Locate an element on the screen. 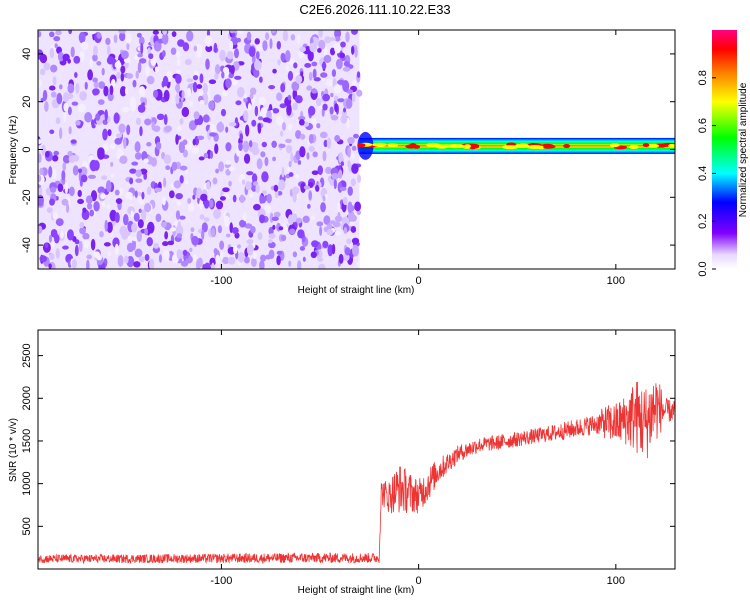 The image size is (750, 600). spectrogram-y-tick-label: 40 is located at coordinates (27, 54).